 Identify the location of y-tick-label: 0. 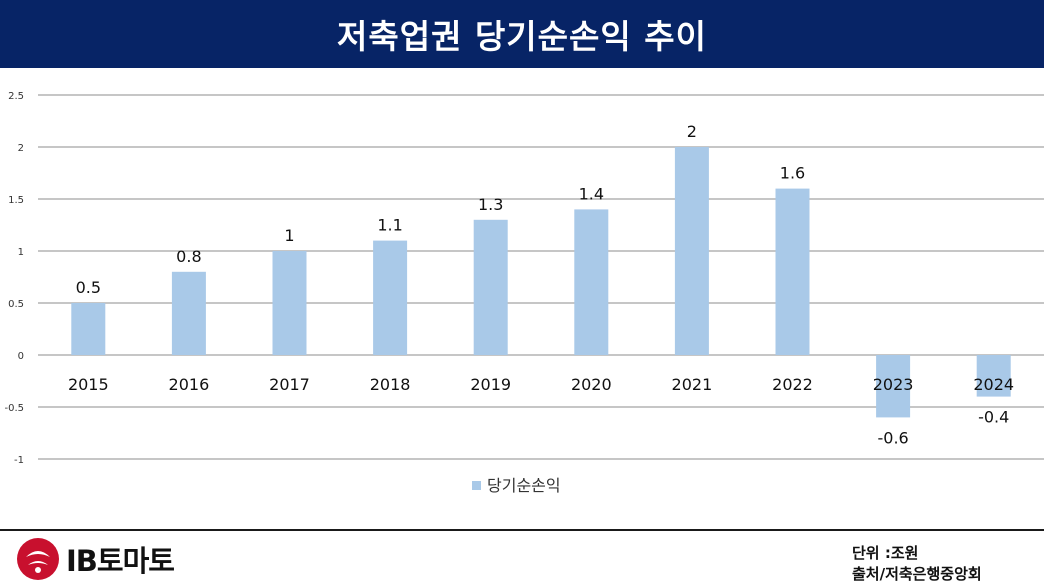
(21, 356).